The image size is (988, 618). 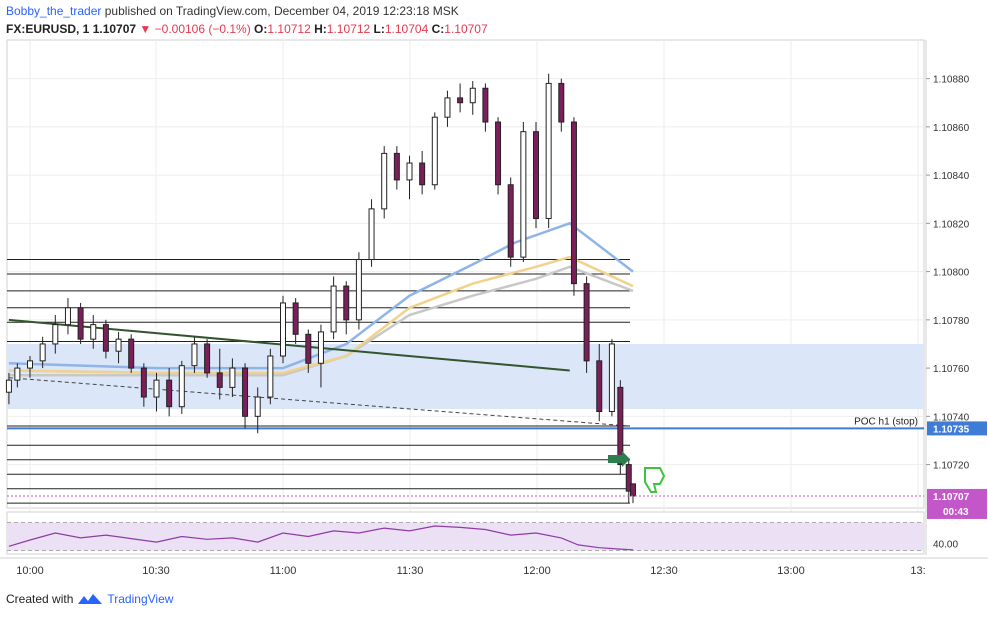 I want to click on y-tick-label: 1.10860, so click(x=951, y=128).